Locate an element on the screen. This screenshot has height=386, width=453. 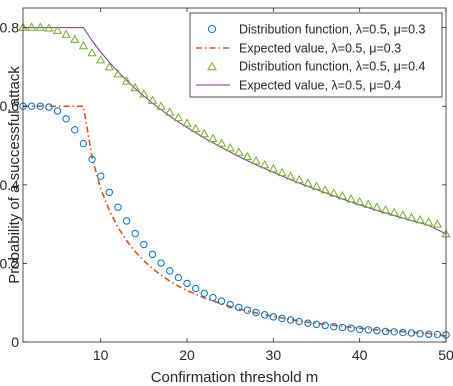
legend-entry-4: Expected value, λ=0.5, μ=0.4 is located at coordinates (298, 86).